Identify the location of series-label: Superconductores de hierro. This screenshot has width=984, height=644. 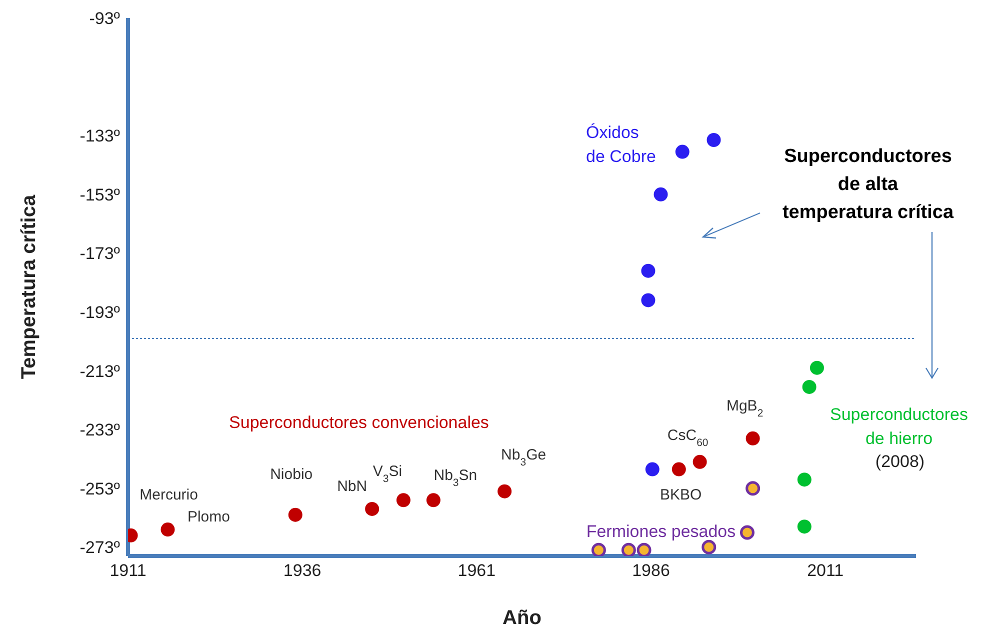
(899, 426).